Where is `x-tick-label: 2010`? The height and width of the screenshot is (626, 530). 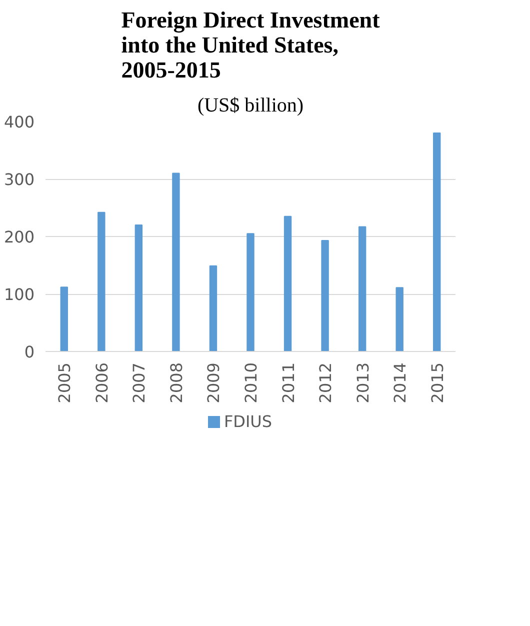 x-tick-label: 2010 is located at coordinates (251, 383).